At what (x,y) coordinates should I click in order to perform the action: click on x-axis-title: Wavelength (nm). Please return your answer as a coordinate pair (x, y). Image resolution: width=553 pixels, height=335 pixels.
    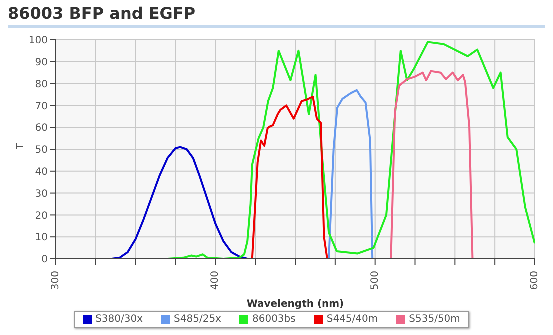
    Looking at the image, I should click on (295, 304).